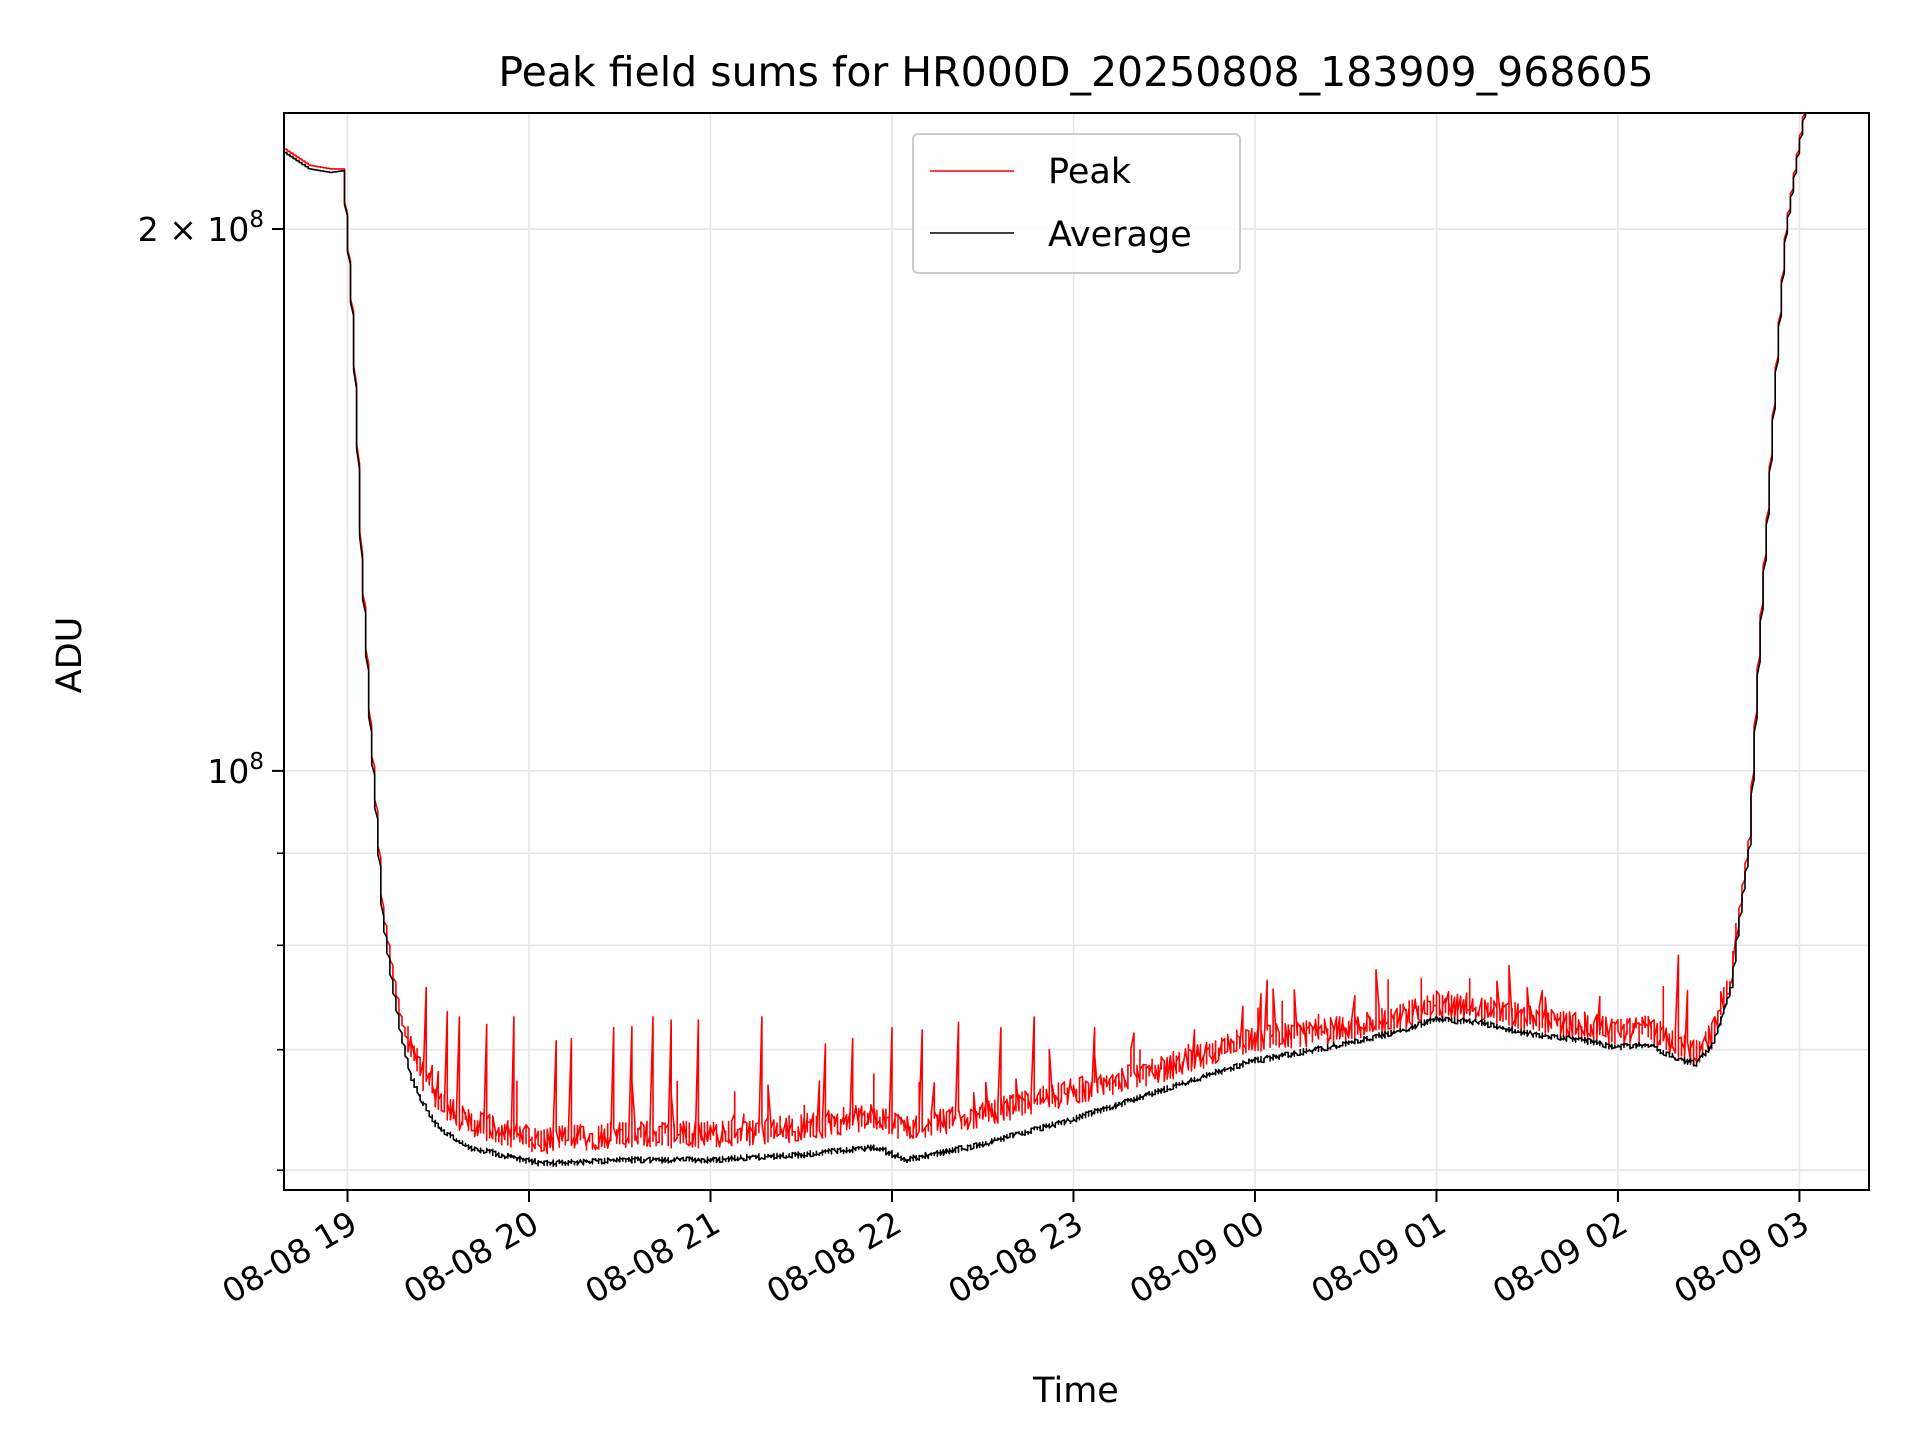 The image size is (1920, 1440). Describe the element at coordinates (235, 770) in the screenshot. I see `y-tick-label: 108` at that location.